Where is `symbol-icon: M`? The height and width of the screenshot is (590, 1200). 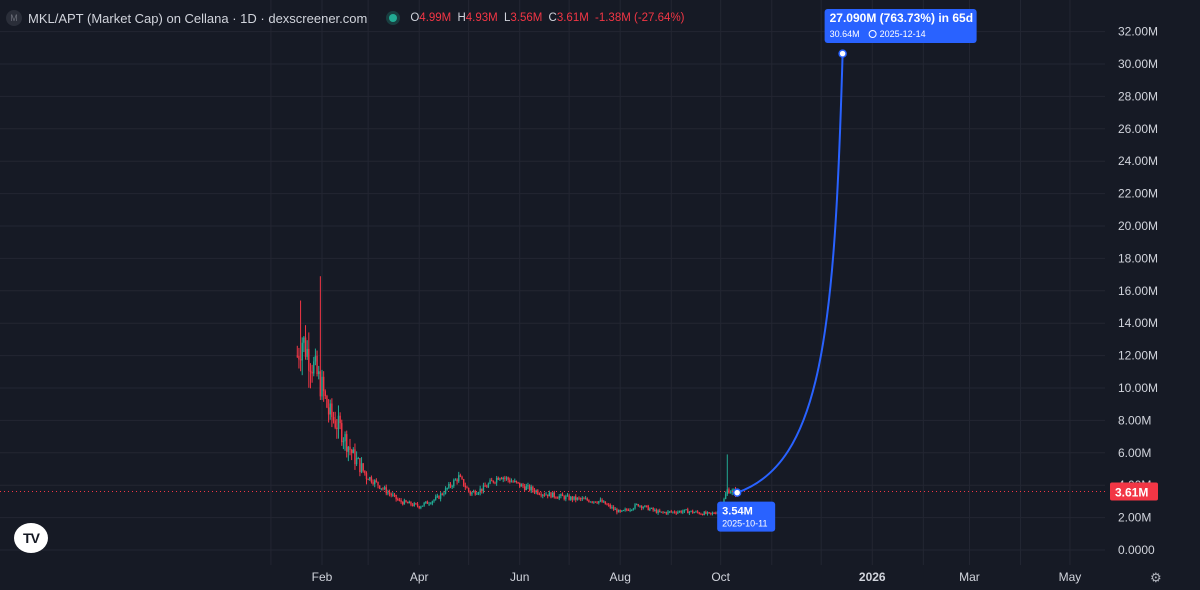 symbol-icon: M is located at coordinates (14, 18).